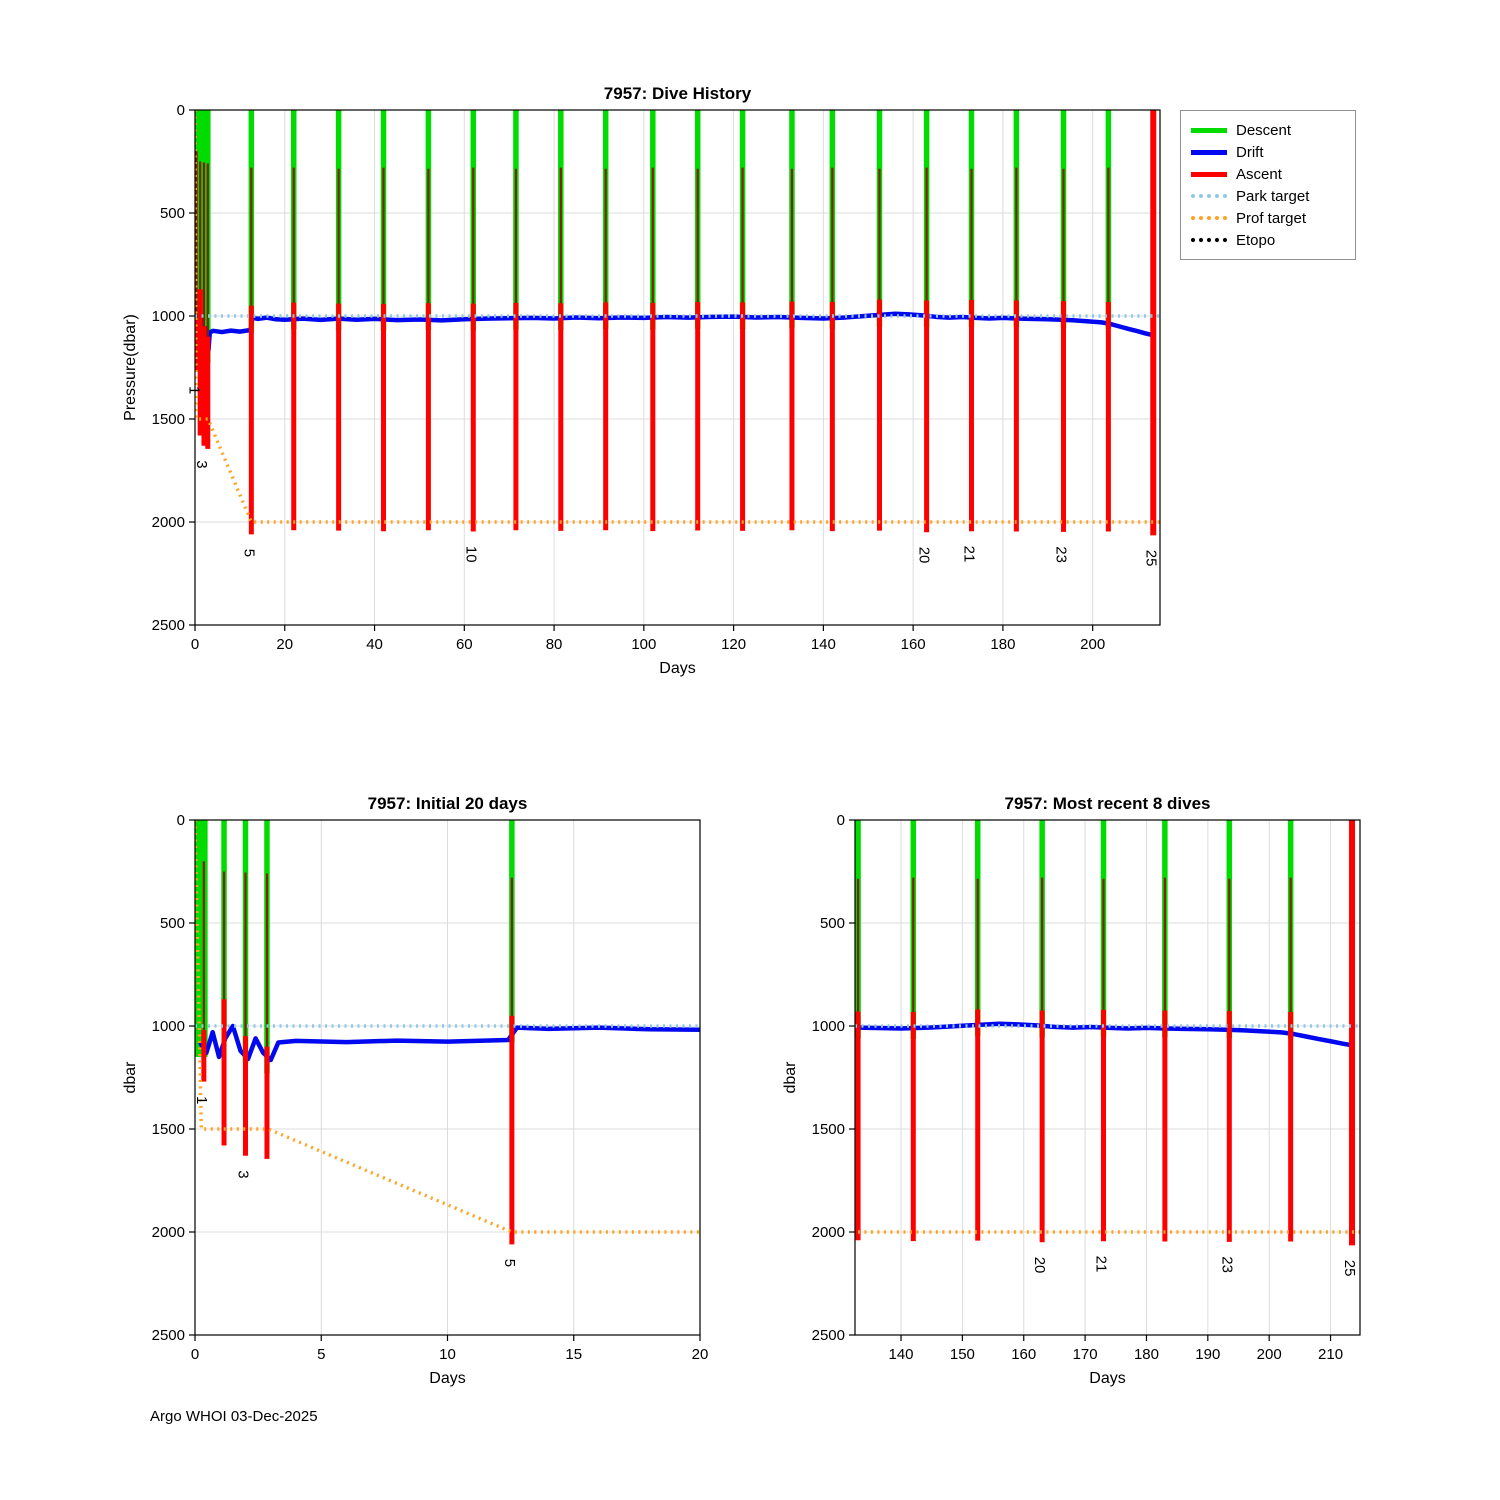 The image size is (1500, 1500). I want to click on chart-title: 7957: Most recent 8 dives, so click(1108, 803).